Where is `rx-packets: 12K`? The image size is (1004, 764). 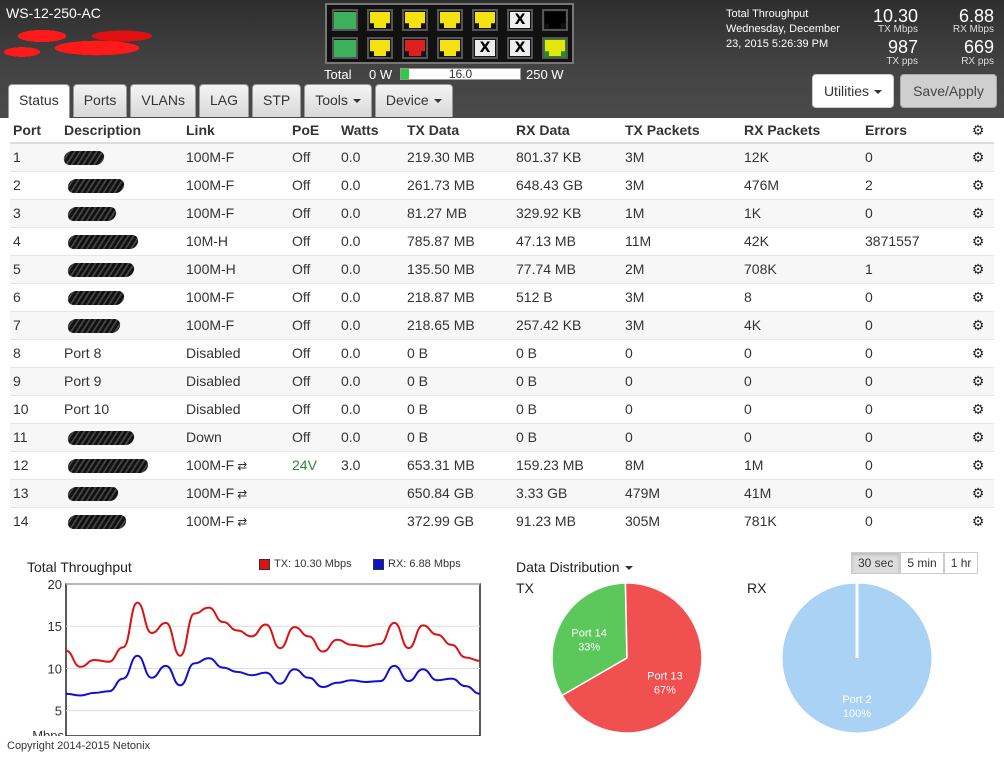
rx-packets: 12K is located at coordinates (801, 156).